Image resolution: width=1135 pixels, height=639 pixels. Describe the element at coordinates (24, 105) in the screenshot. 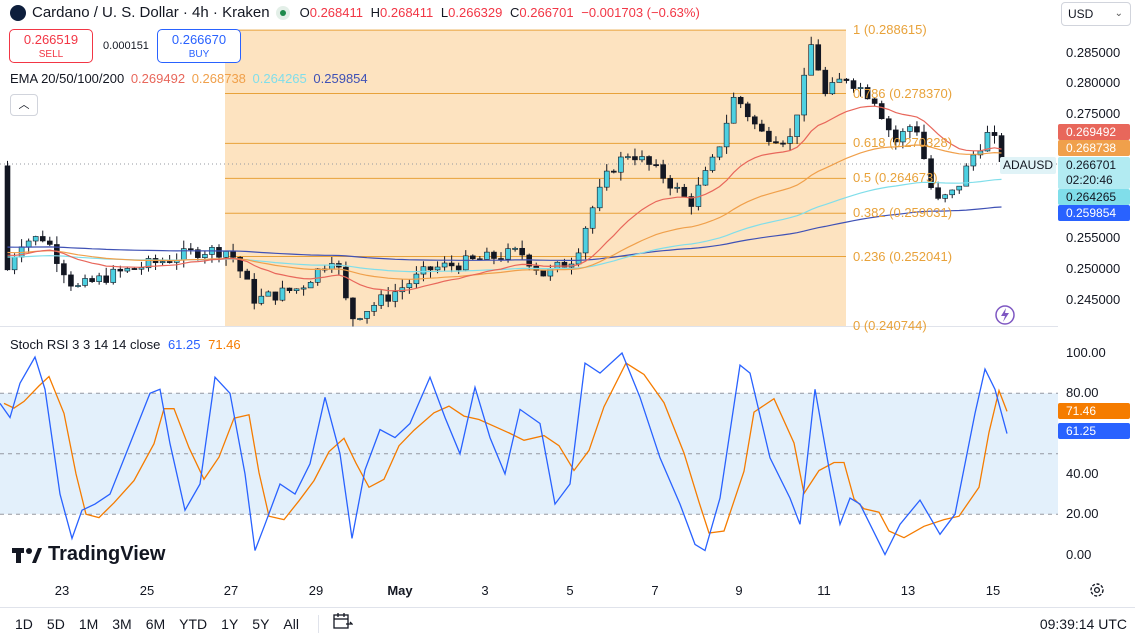

I see `collapse-legend-button: ︿` at that location.